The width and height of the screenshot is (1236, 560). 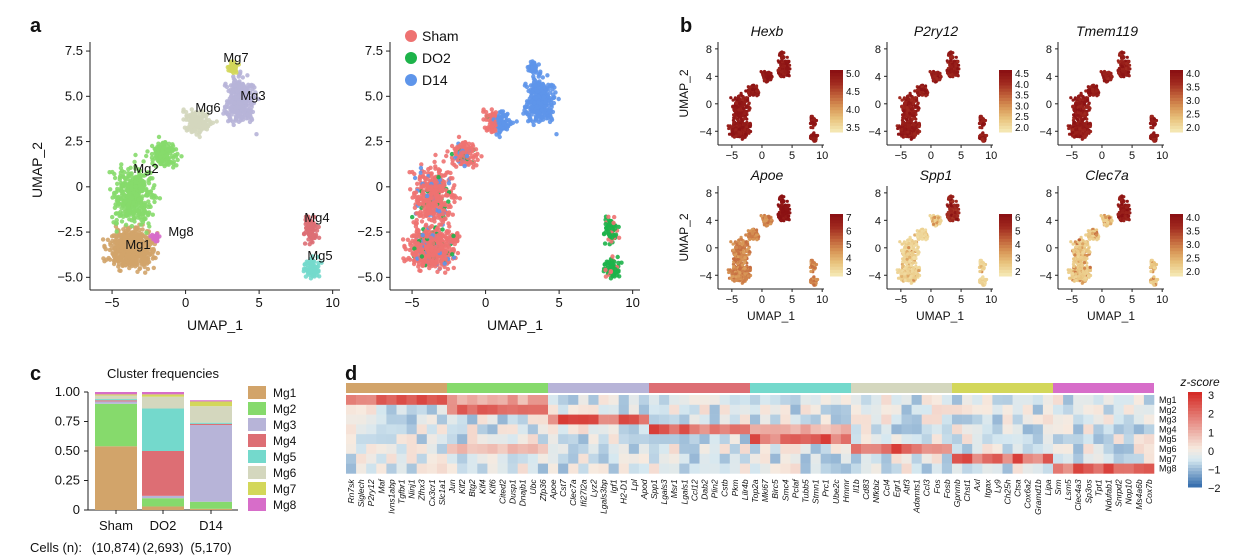 What do you see at coordinates (515, 325) in the screenshot?
I see `umap-xlabel-2: UMAP_1` at bounding box center [515, 325].